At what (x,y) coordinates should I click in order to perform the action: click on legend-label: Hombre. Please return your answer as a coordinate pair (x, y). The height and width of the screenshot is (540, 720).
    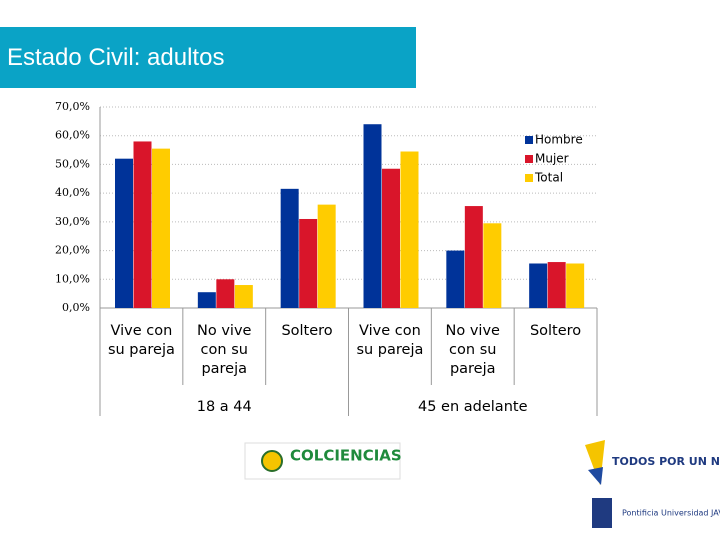
    Looking at the image, I should click on (559, 140).